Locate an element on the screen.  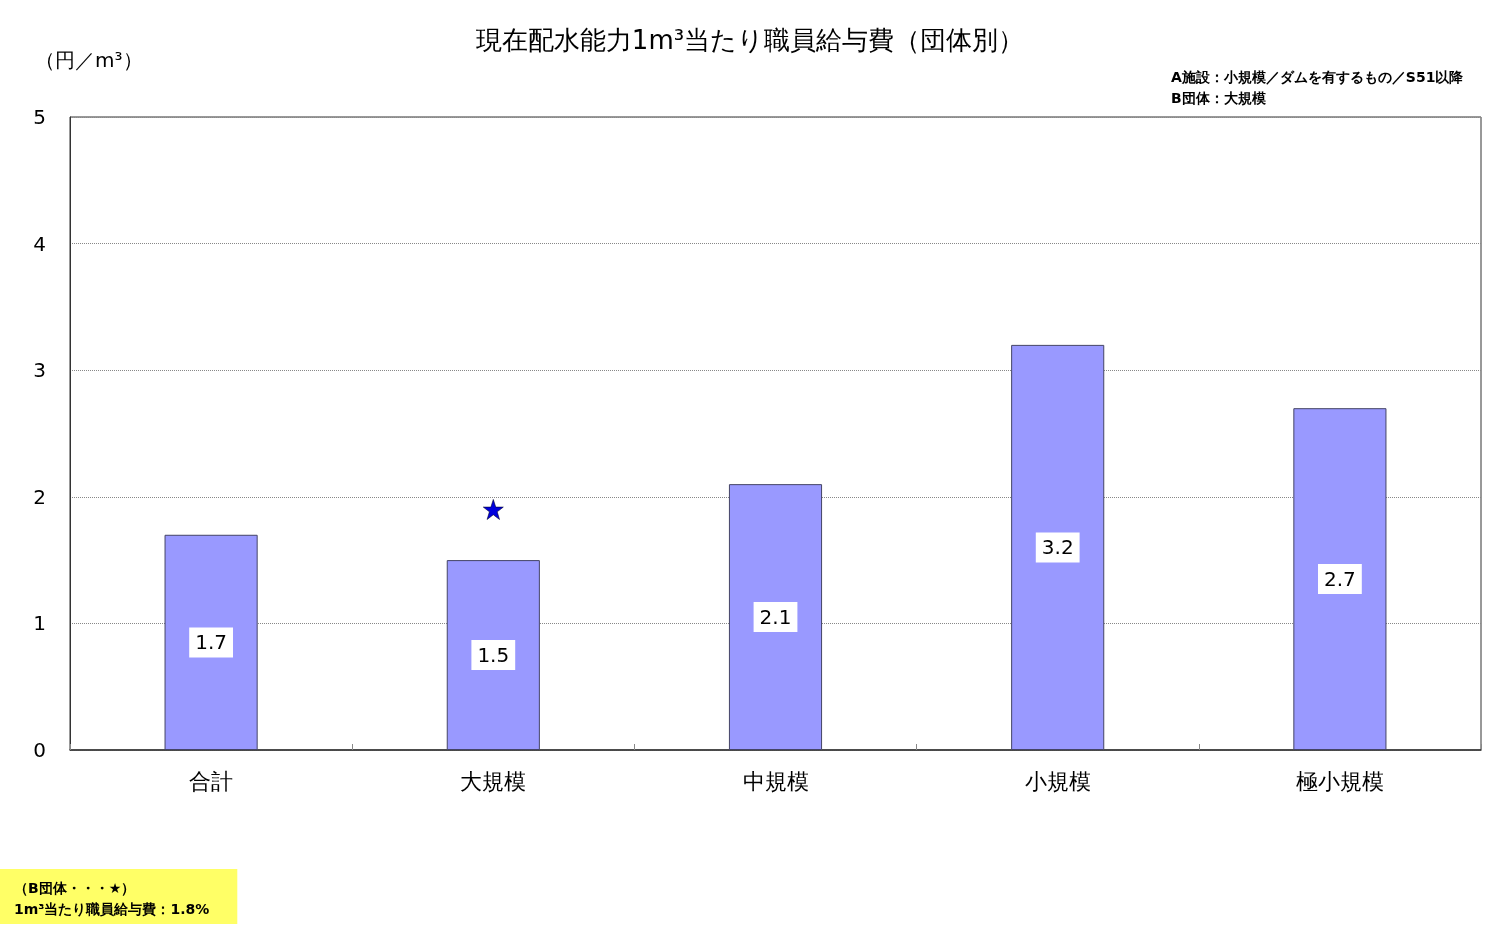
y-tick-label: 5 is located at coordinates (39, 117).